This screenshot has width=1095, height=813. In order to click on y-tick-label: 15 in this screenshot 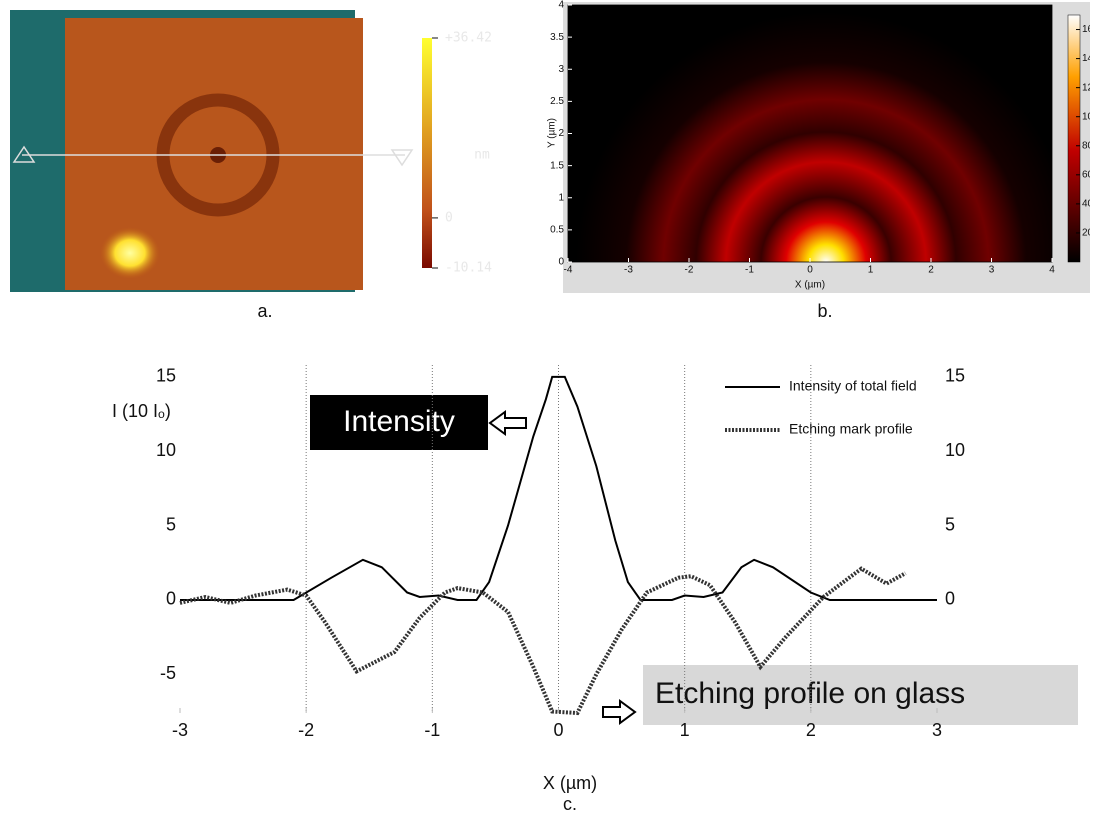, I will do `click(166, 376)`.